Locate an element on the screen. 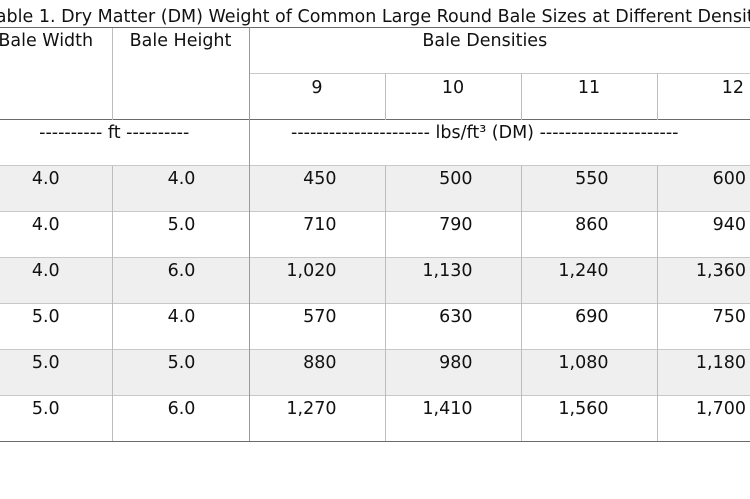 Image resolution: width=750 pixels, height=499 pixels. table-row: 5.0 6.0 1,270 1,410 1,560 1,700 is located at coordinates (375, 418).